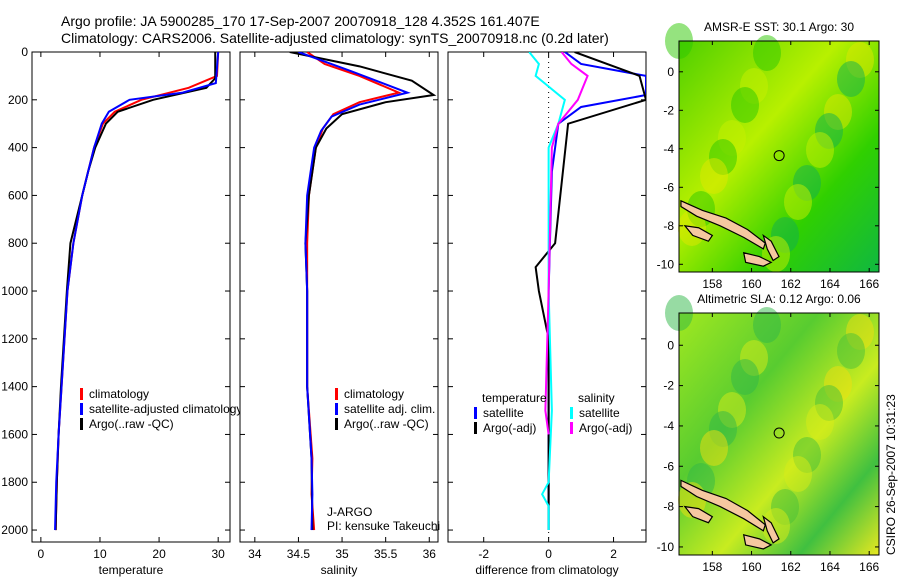 This screenshot has width=900, height=580. I want to click on y-tick-label: 200, so click(18, 100).